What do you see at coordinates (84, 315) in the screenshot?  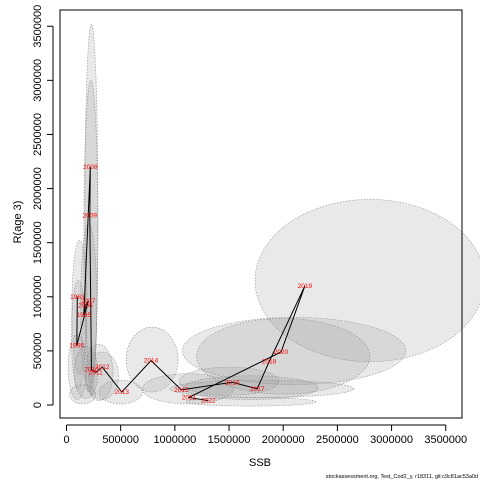 I see `year-label: 1985` at bounding box center [84, 315].